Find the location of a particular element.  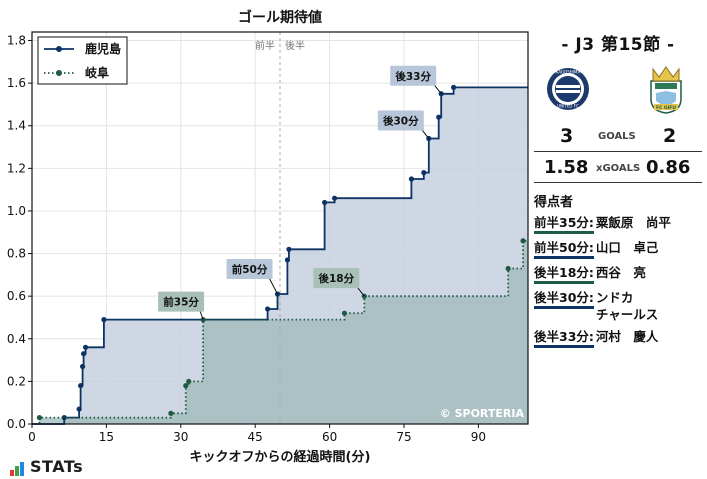

y-tick-label: 1.0 is located at coordinates (16, 211).